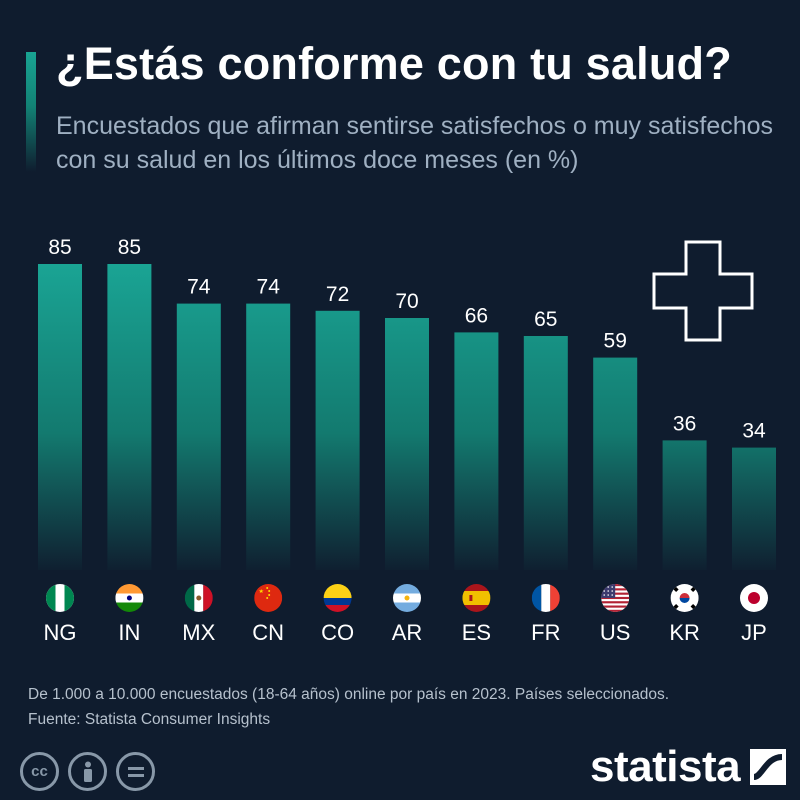 The image size is (800, 800). Describe the element at coordinates (754, 598) in the screenshot. I see `japan-flag` at that location.